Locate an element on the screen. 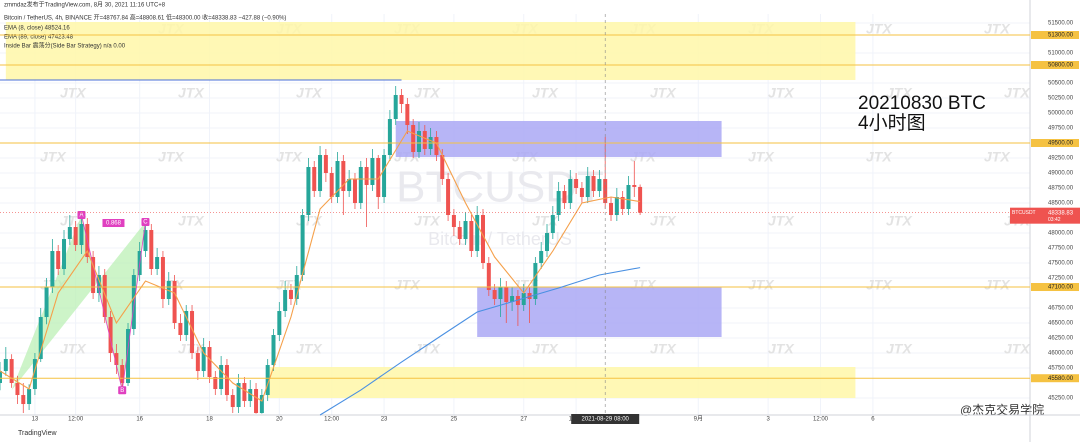 This screenshot has width=1080, height=447. x-tick-label: 20 is located at coordinates (279, 420).